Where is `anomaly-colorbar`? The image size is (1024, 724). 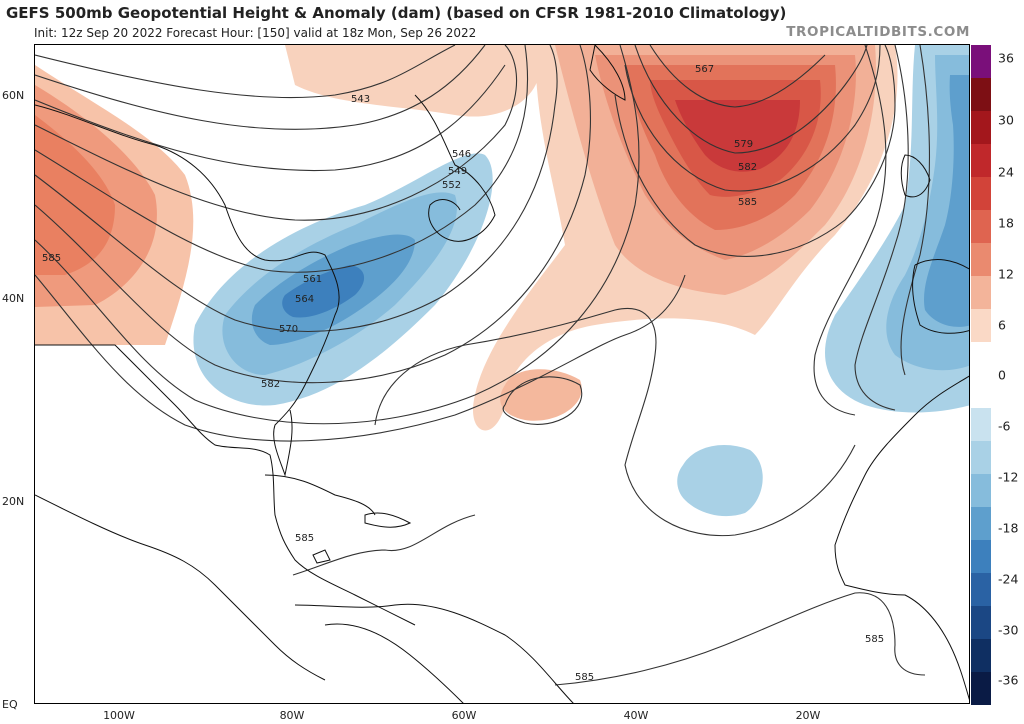
anomaly-colorbar is located at coordinates (981, 375).